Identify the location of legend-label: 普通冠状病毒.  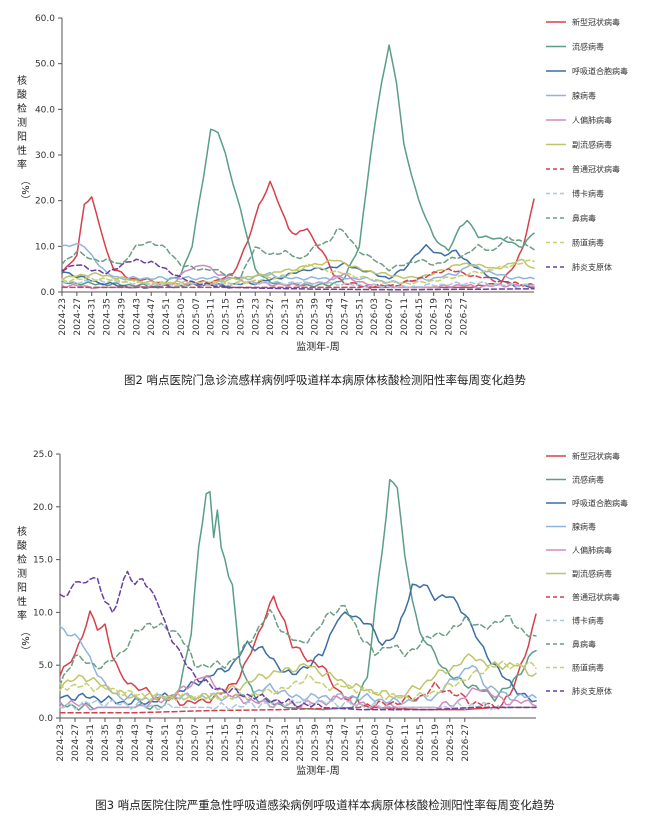
(596, 169).